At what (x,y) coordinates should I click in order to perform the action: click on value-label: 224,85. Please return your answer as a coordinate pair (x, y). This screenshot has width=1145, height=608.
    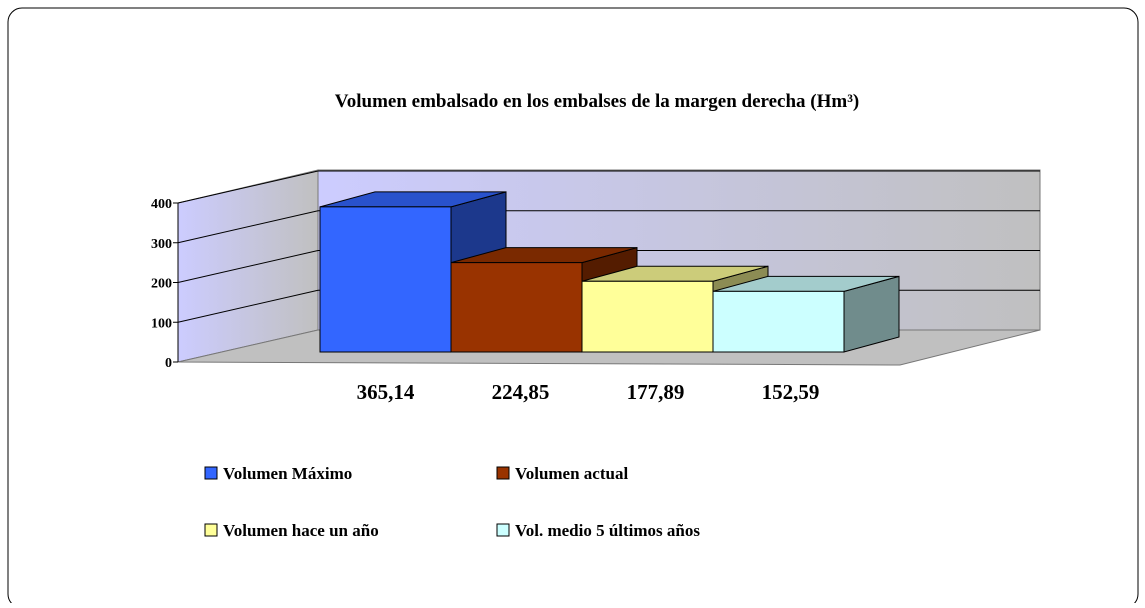
    Looking at the image, I should click on (521, 392).